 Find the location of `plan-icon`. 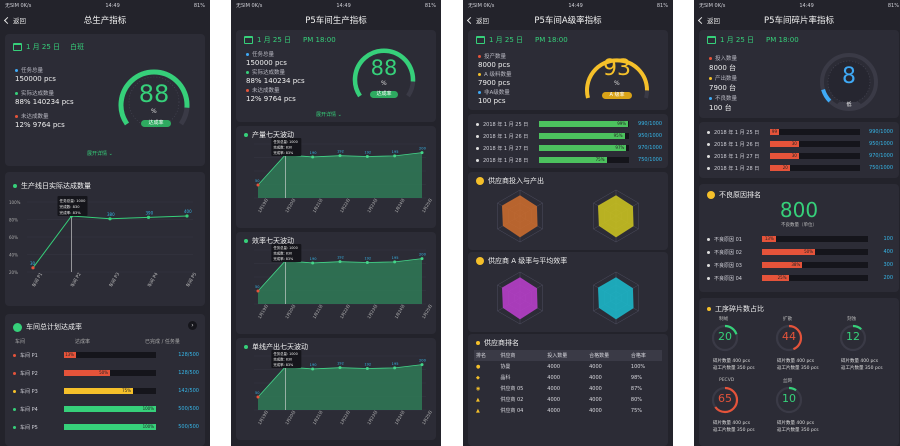

plan-icon is located at coordinates (17, 327).